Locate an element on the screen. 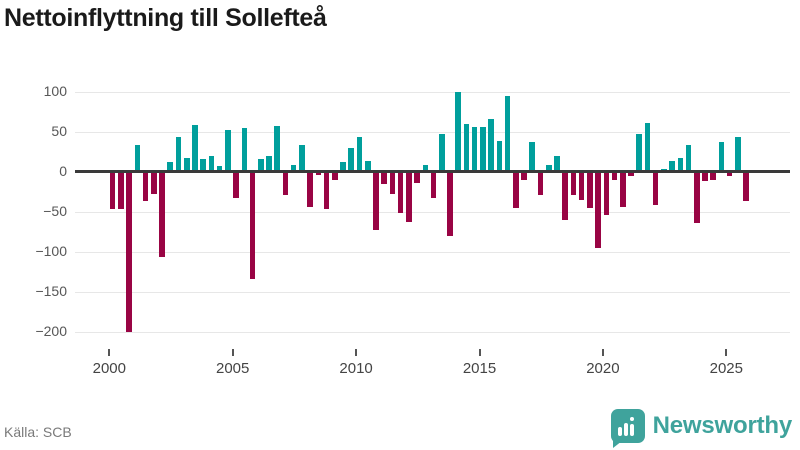  icon-exclamation-dot is located at coordinates (631, 419).